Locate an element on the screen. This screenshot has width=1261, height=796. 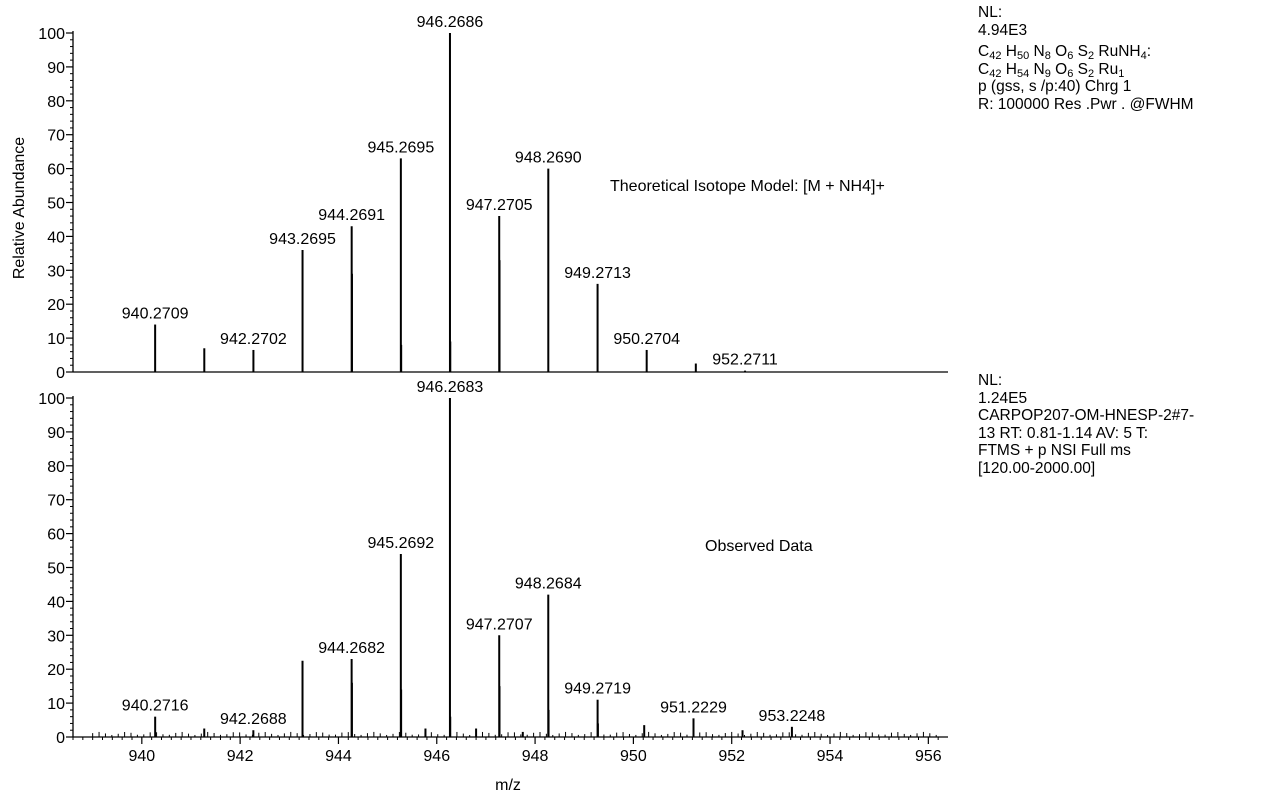
peak-label: 947.2707 is located at coordinates (499, 624).